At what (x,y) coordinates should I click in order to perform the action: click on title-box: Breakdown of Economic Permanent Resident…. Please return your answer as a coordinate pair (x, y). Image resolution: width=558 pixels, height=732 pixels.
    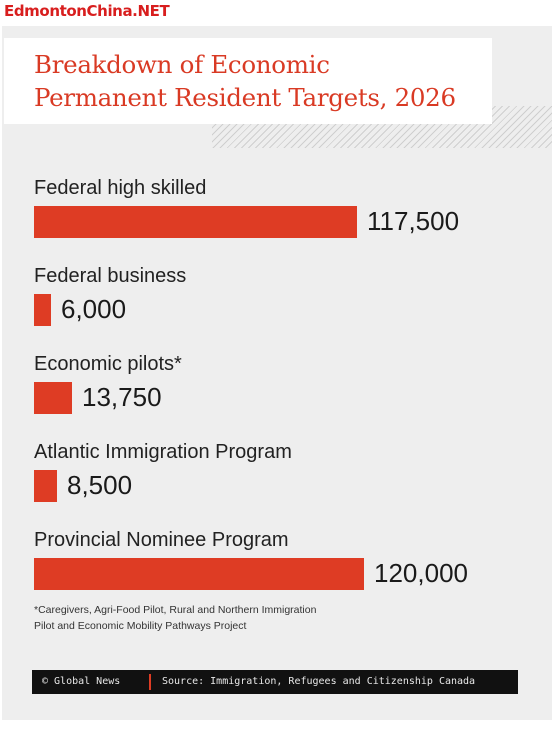
    Looking at the image, I should click on (248, 81).